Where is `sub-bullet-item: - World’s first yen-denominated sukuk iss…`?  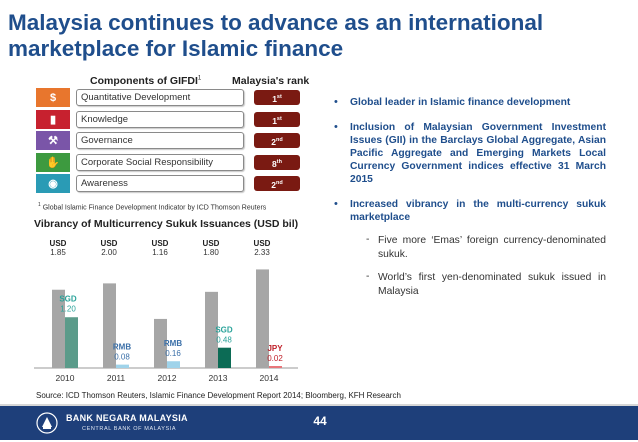
sub-bullet-item: - World’s first yen-denominated sukuk iss… is located at coordinates (478, 284).